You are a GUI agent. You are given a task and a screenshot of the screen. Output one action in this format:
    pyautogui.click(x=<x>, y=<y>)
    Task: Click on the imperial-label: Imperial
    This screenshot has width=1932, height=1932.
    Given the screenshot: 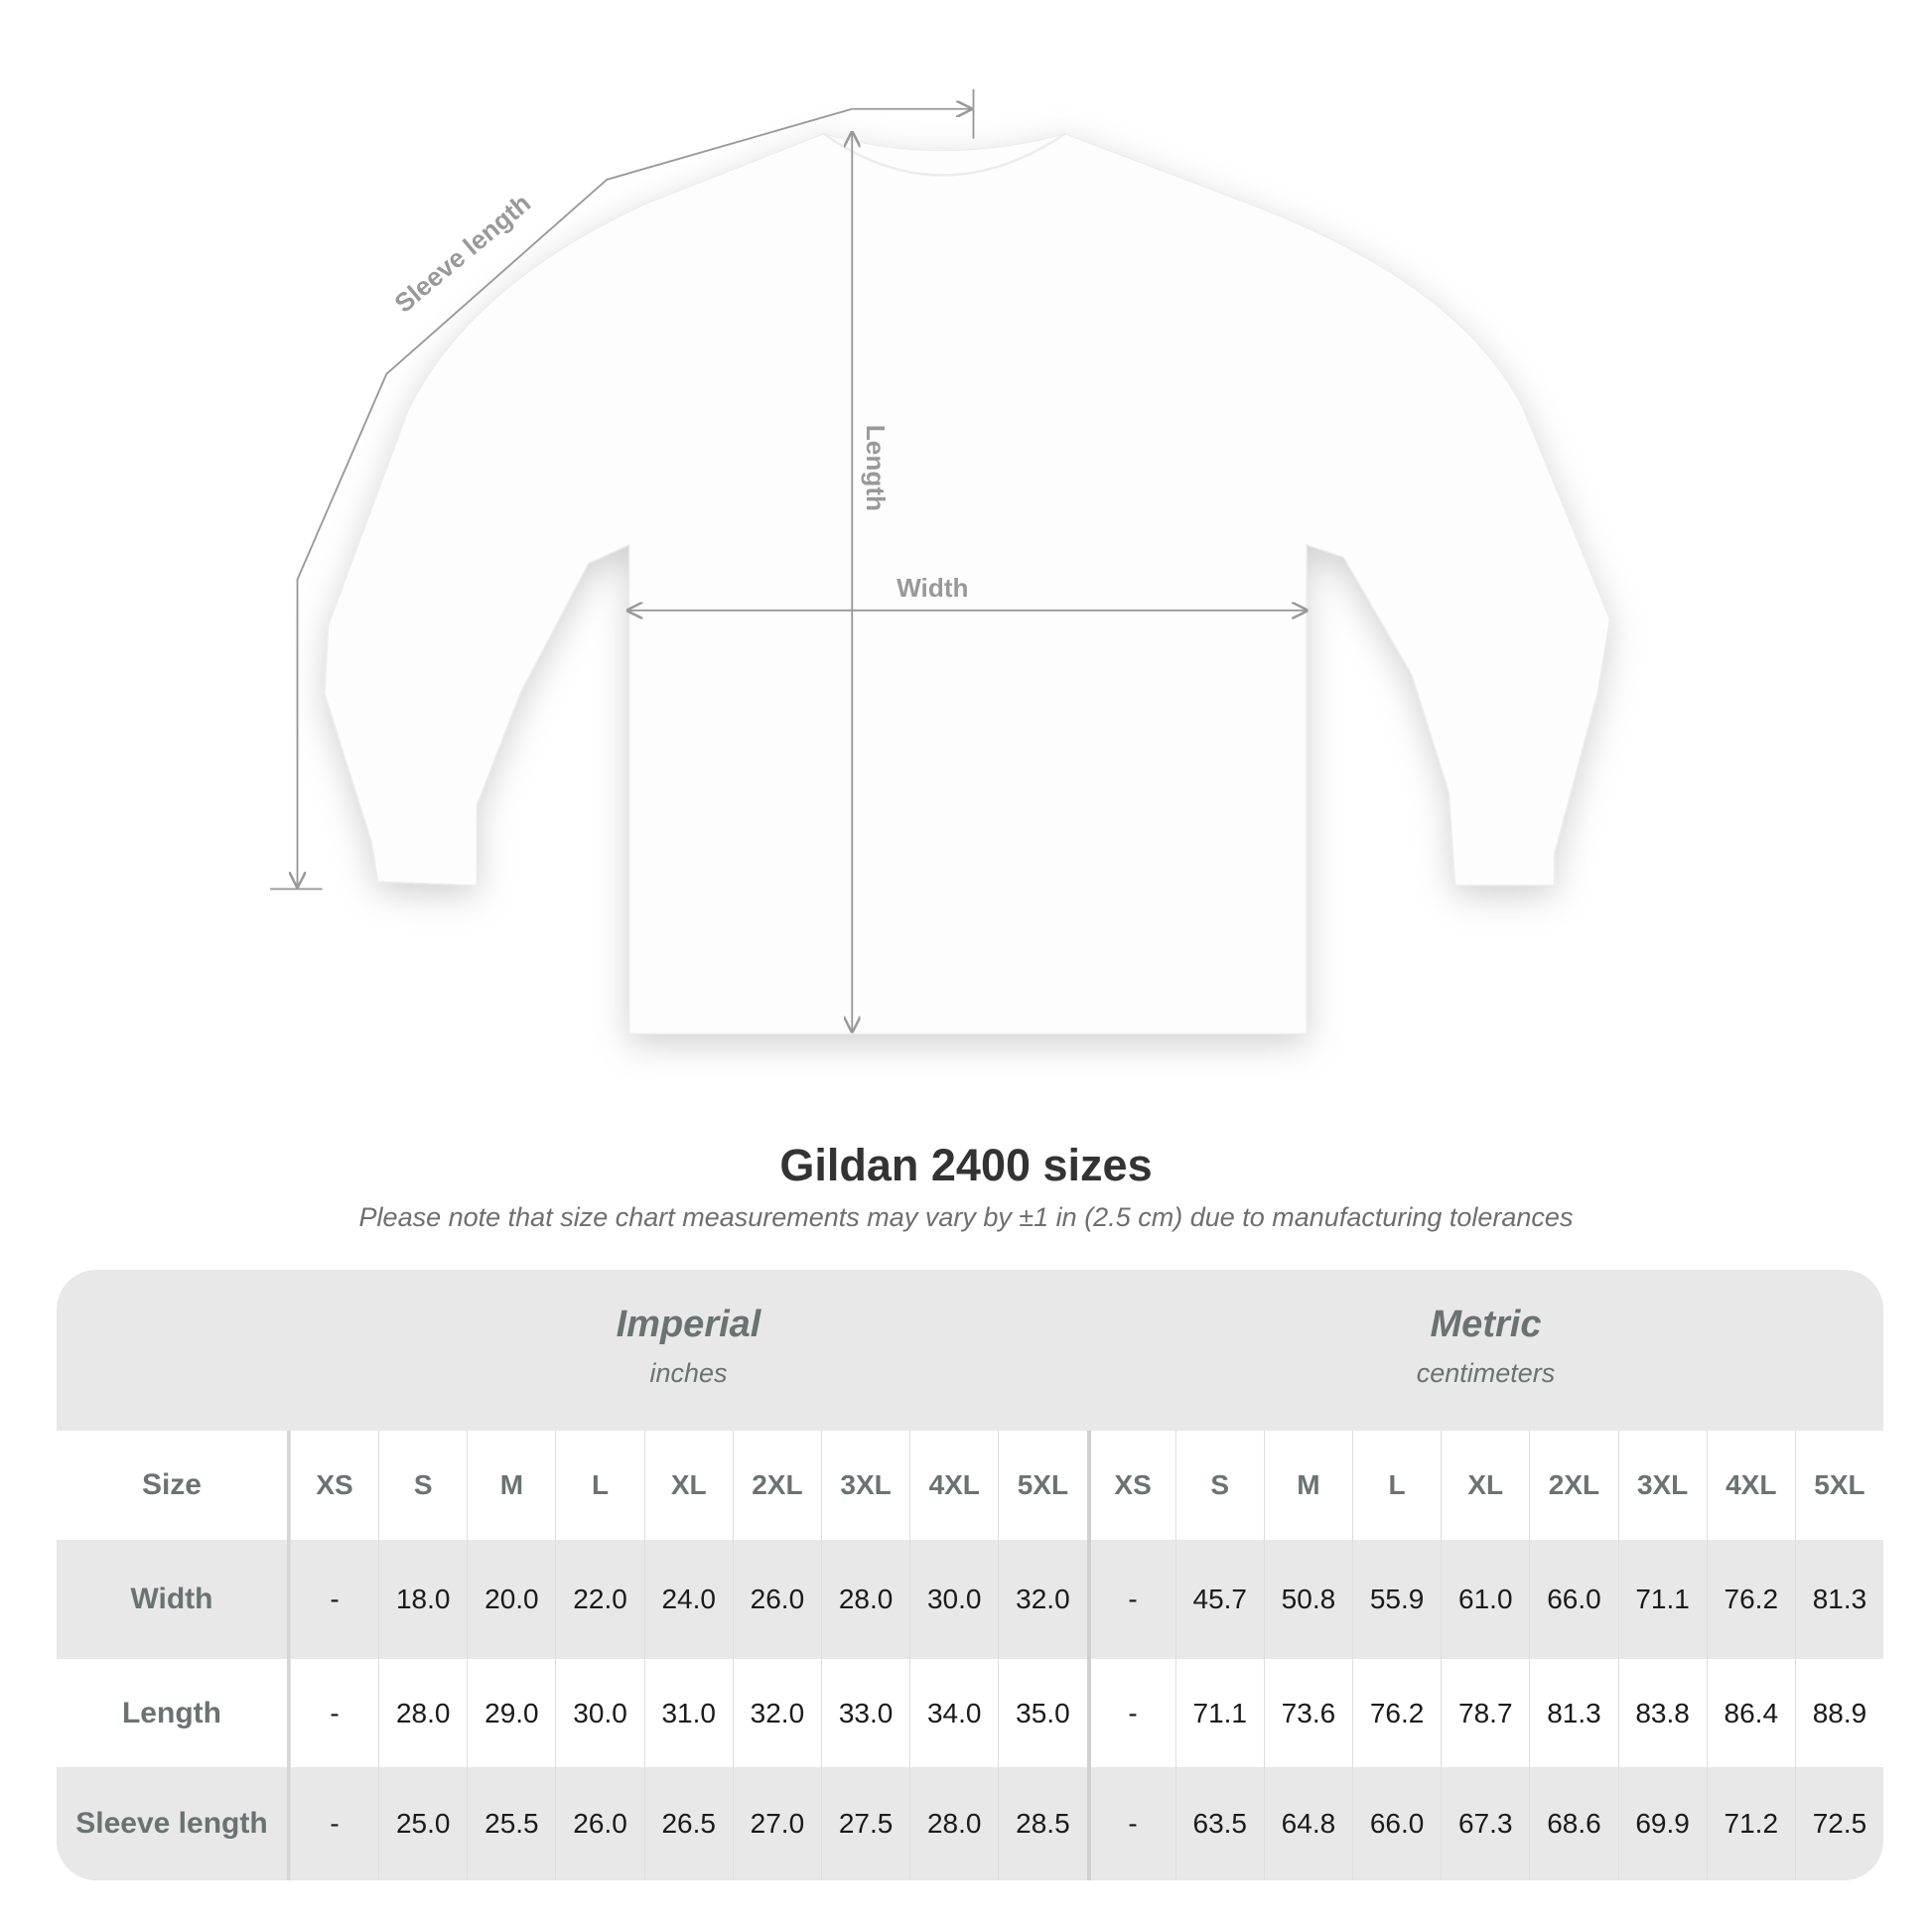 What is the action you would take?
    pyautogui.click(x=688, y=1324)
    